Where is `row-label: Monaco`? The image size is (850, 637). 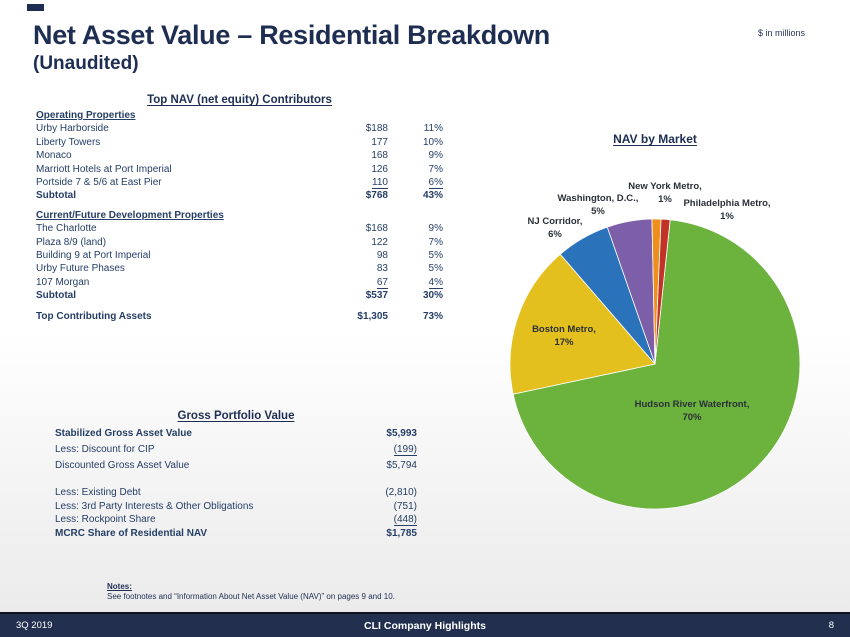
row-label: Monaco is located at coordinates (54, 156).